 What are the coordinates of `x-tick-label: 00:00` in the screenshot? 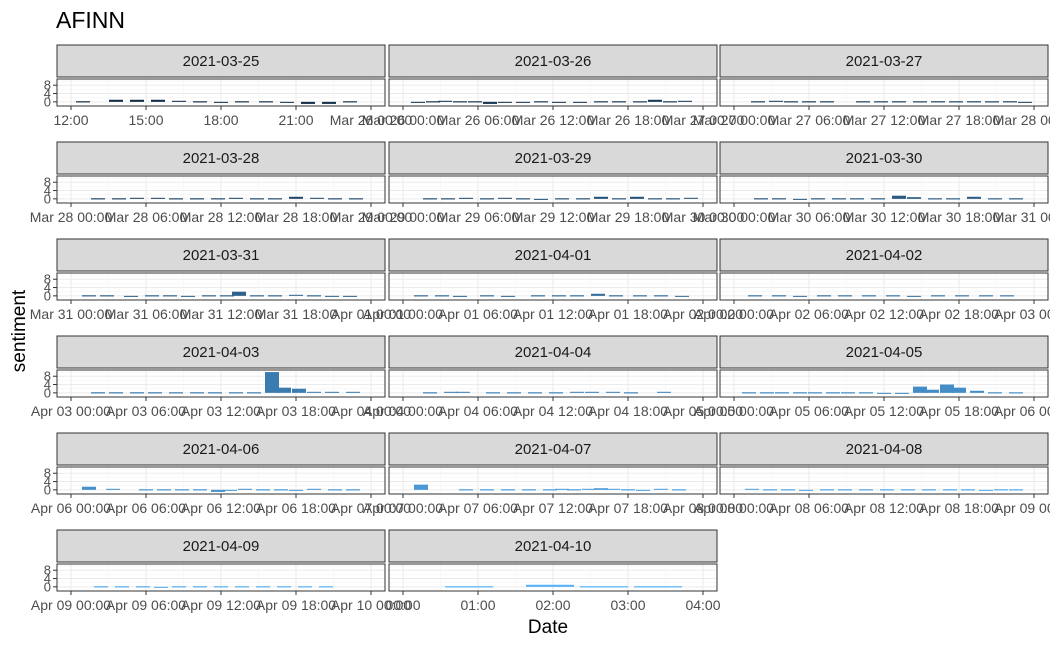 It's located at (402, 605).